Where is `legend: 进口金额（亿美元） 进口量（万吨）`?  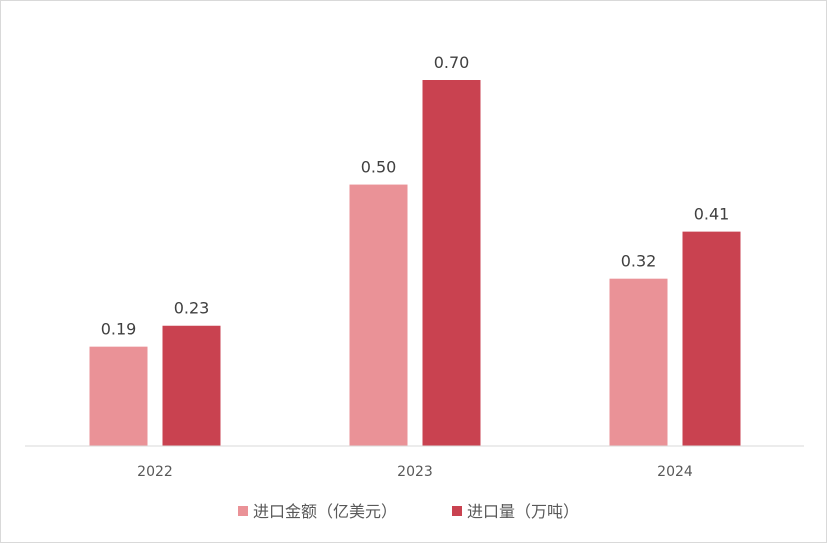
legend: 进口金额（亿美元） 进口量（万吨） is located at coordinates (408, 511).